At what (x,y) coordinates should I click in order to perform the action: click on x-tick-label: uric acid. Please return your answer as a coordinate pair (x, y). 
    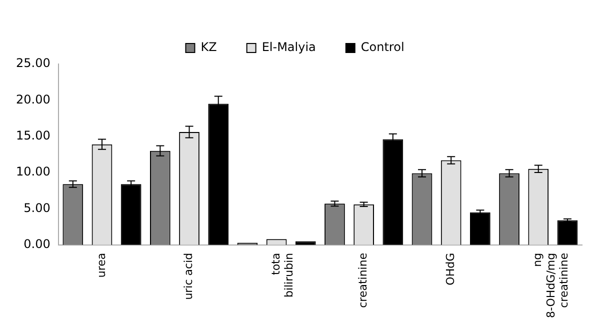
    Looking at the image, I should click on (189, 276).